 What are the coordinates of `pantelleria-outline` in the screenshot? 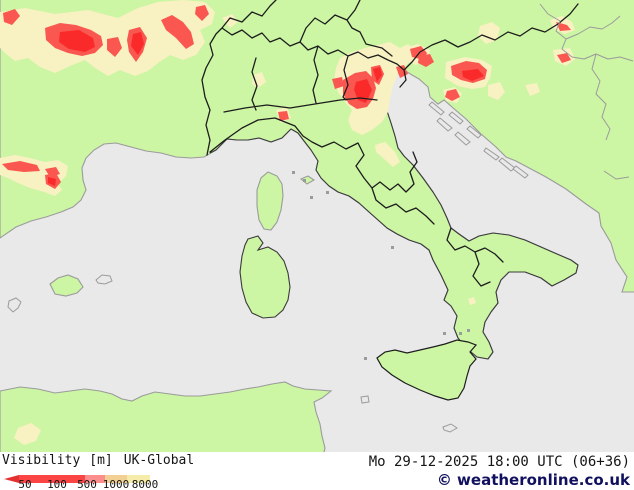 It's located at (365, 399).